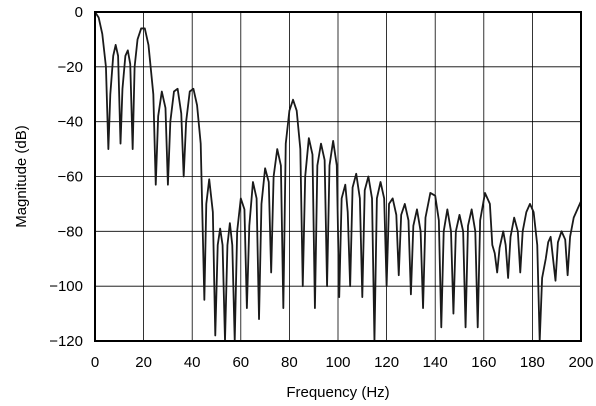 This screenshot has height=406, width=596. Describe the element at coordinates (192, 362) in the screenshot. I see `x-tick-label: 40` at that location.